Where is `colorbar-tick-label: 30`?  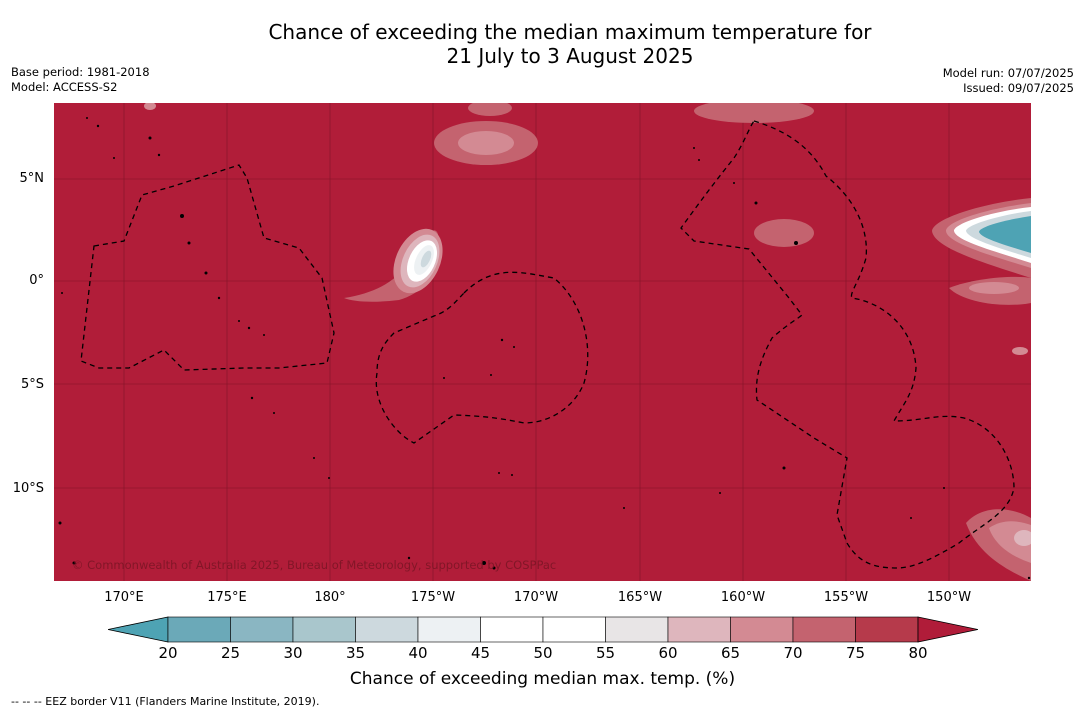 colorbar-tick-label: 30 is located at coordinates (293, 653).